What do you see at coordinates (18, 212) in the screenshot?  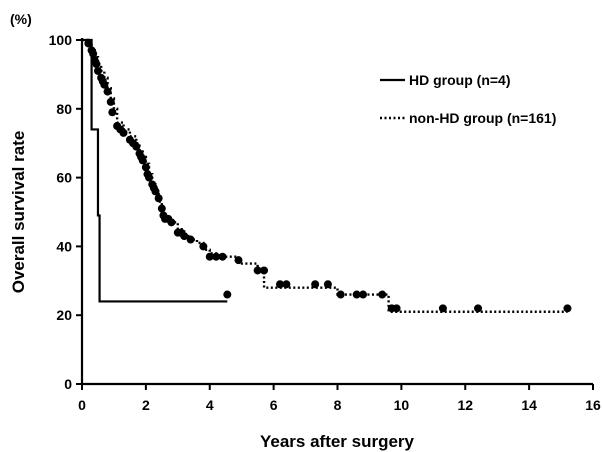 I see `y-axis-title: Overall survival rate` at bounding box center [18, 212].